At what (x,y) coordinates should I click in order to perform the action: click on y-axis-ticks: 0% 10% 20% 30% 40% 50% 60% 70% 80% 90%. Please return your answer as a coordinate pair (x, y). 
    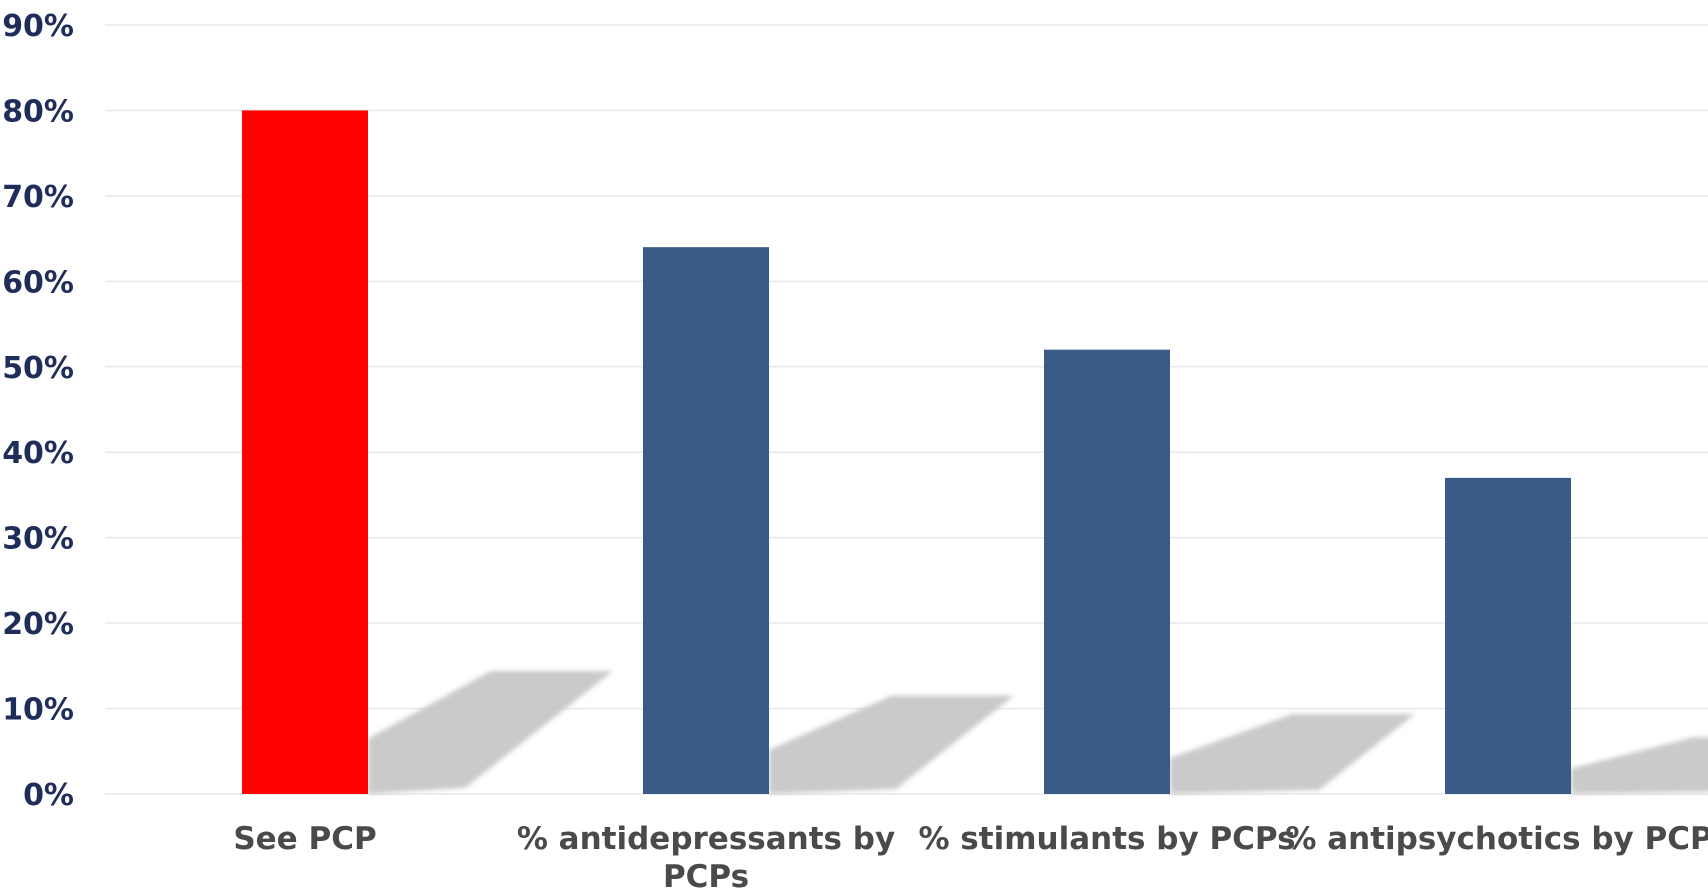
    Looking at the image, I should click on (38, 411).